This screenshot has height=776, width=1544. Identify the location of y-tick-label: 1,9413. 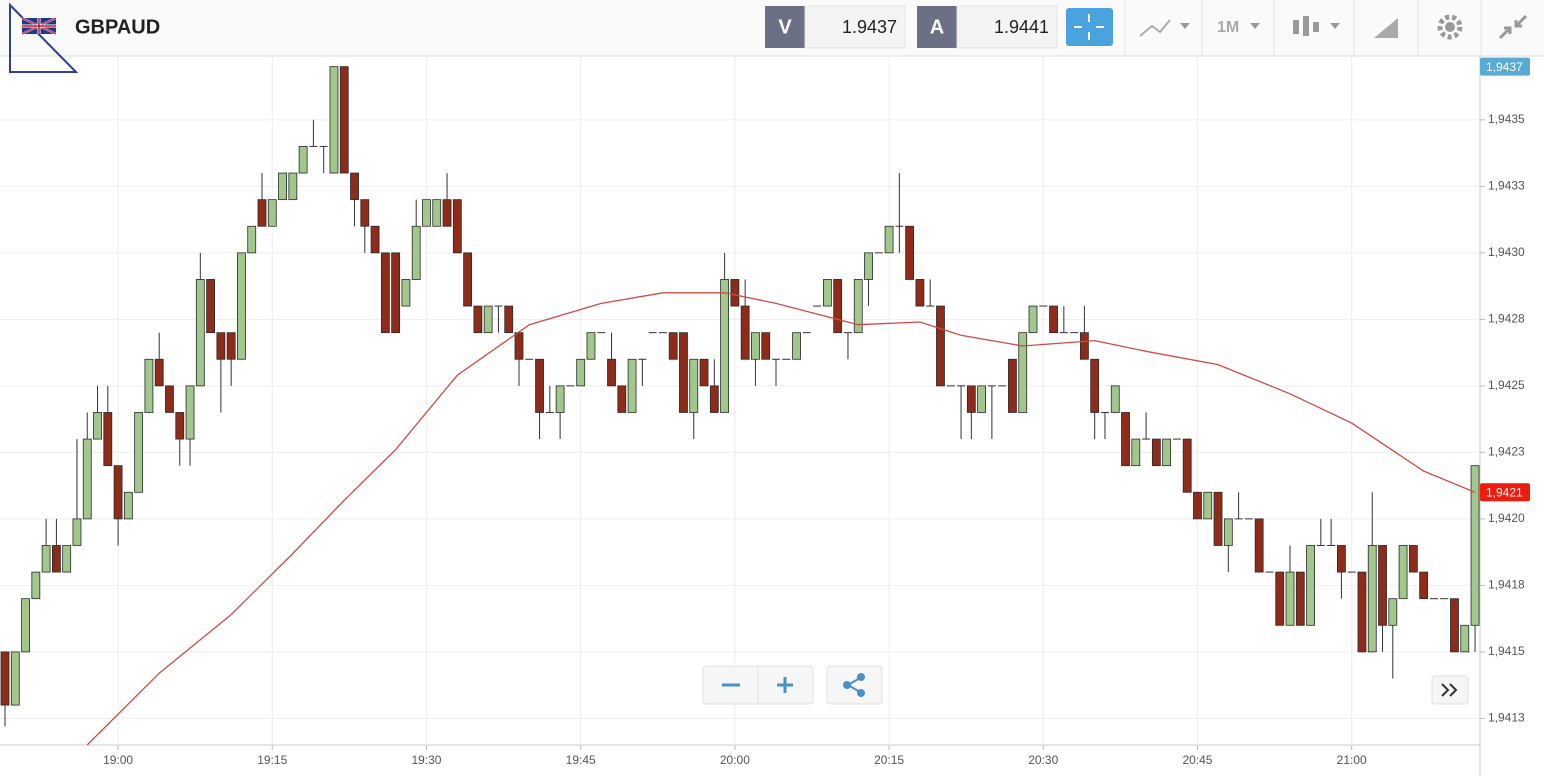
(1506, 718).